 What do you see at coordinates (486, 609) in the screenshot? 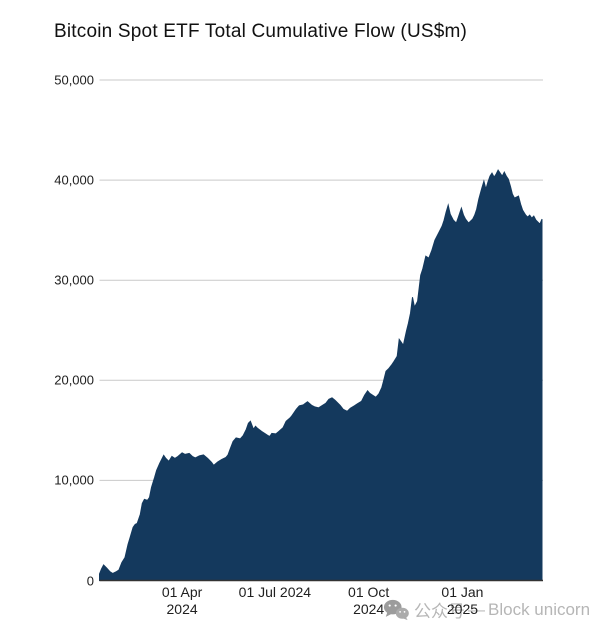
I see `watermark: 公众号 — Block unicorn` at bounding box center [486, 609].